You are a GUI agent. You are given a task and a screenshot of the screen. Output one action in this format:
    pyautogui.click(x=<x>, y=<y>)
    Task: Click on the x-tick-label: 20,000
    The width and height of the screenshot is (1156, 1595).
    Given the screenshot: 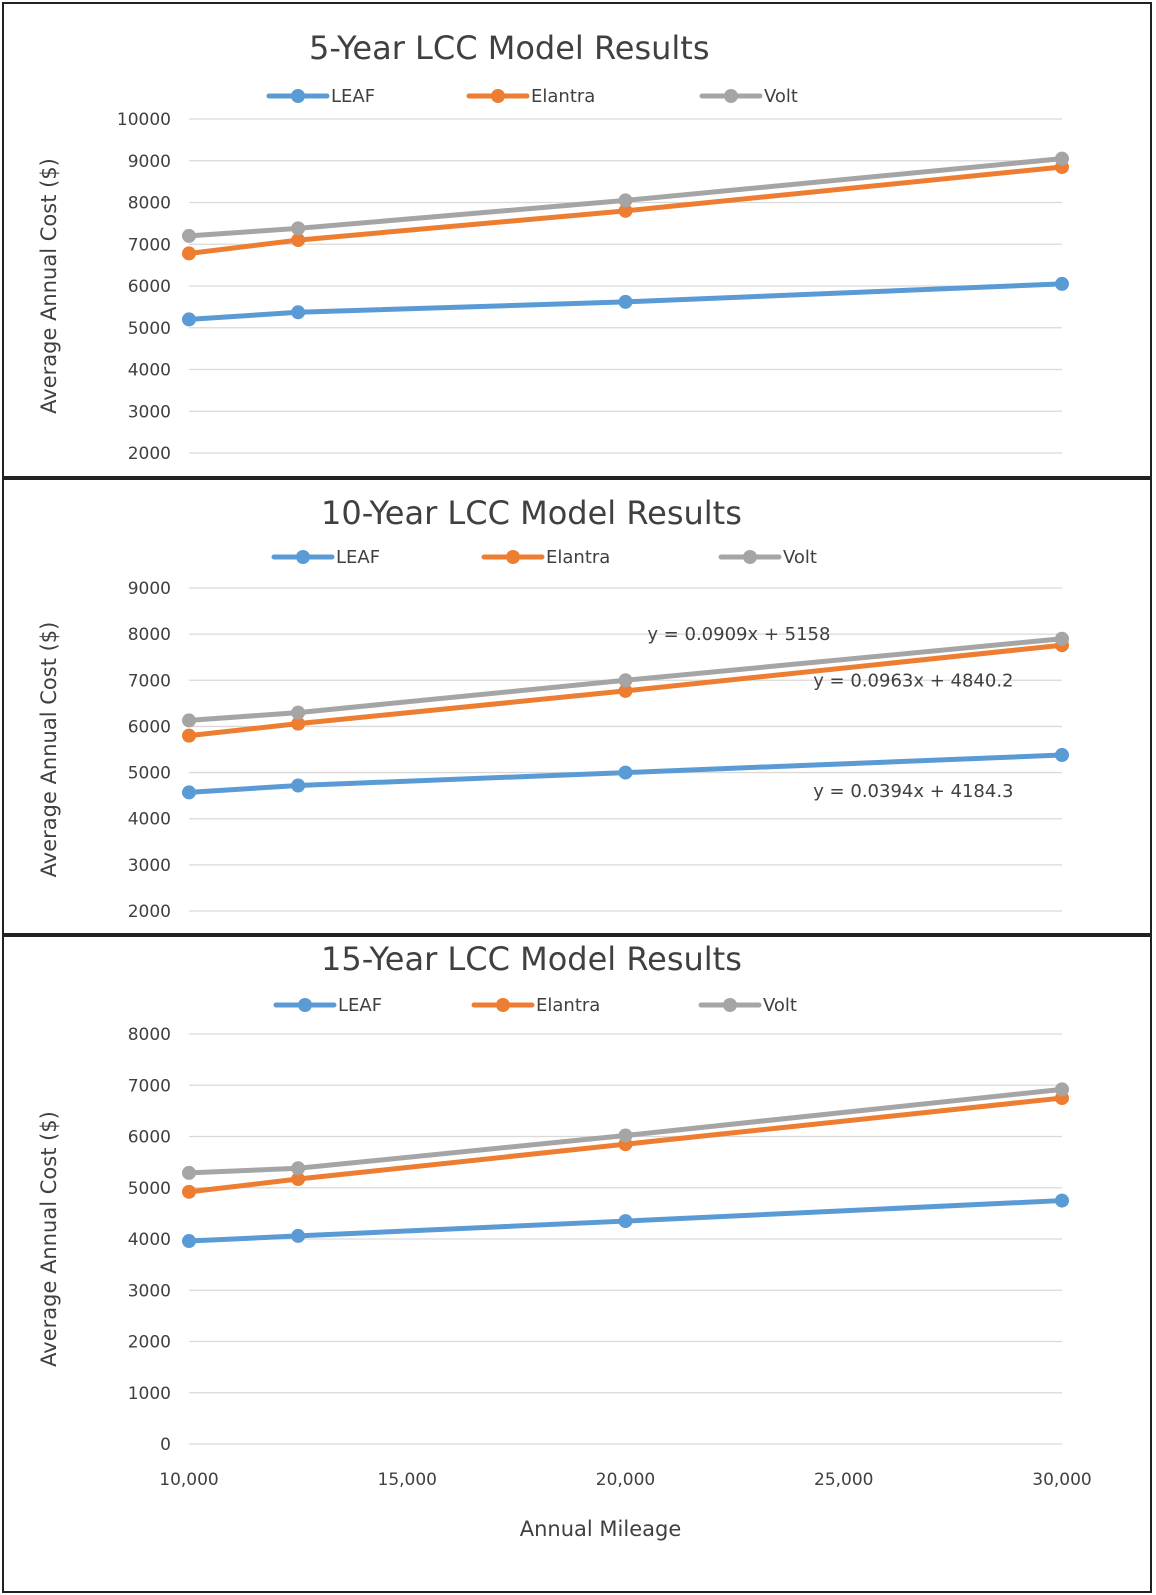 What is the action you would take?
    pyautogui.click(x=625, y=1480)
    